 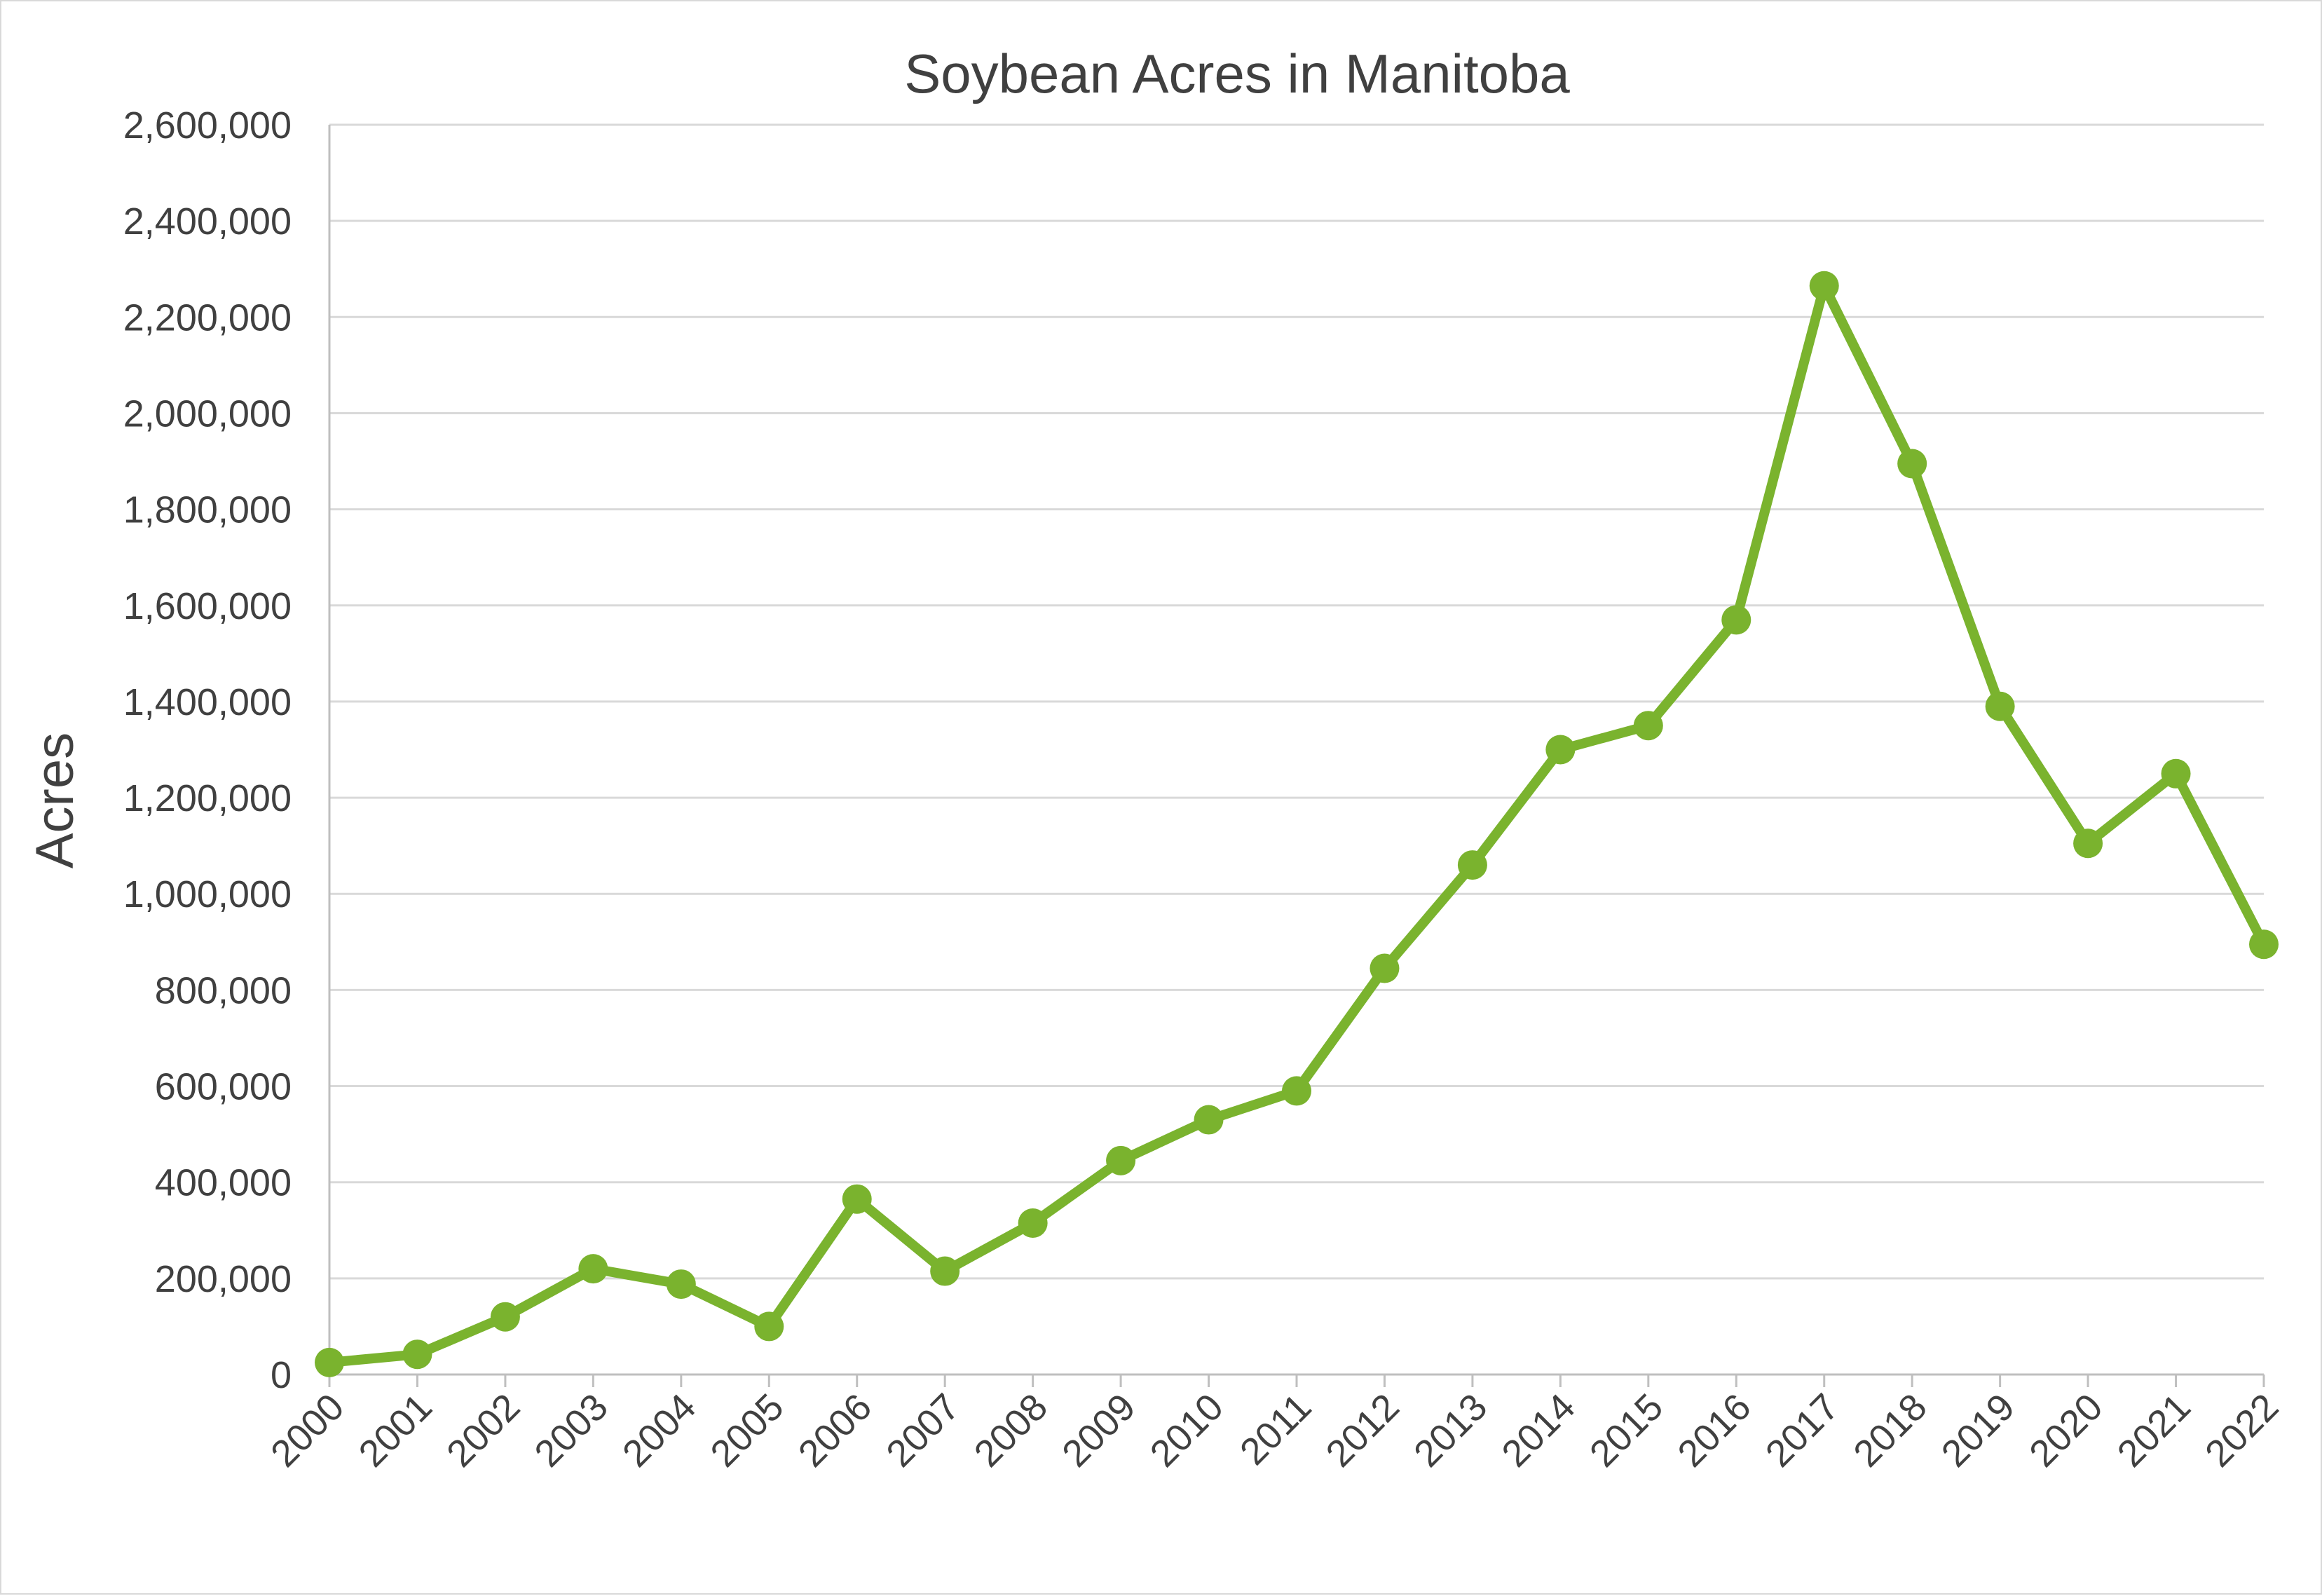 What do you see at coordinates (208, 798) in the screenshot?
I see `y-tick-label: 1,200,000` at bounding box center [208, 798].